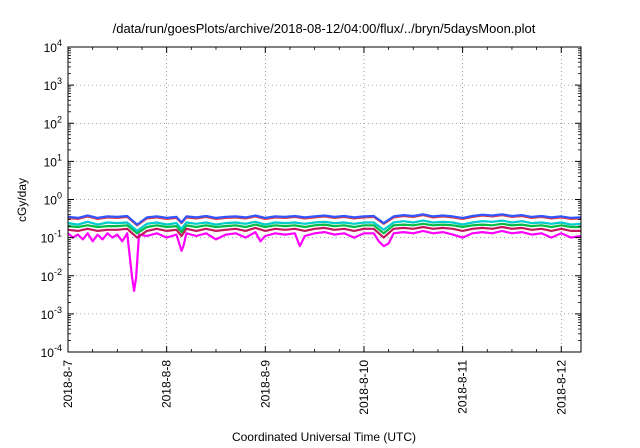  I want to click on x-tick-label: 2018-8-12, so click(561, 387).